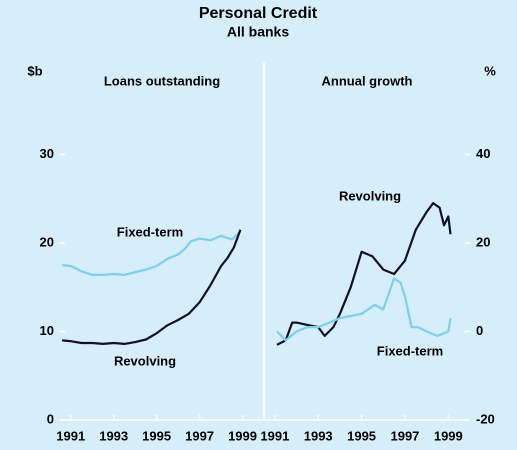  Describe the element at coordinates (490, 70) in the screenshot. I see `y-unit: %` at that location.